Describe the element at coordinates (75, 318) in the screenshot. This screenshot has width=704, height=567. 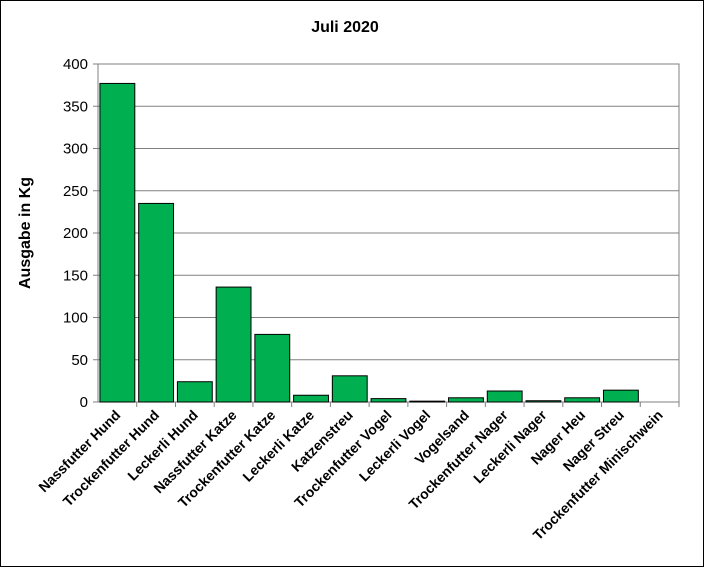
I see `y-tick-label: 100` at that location.